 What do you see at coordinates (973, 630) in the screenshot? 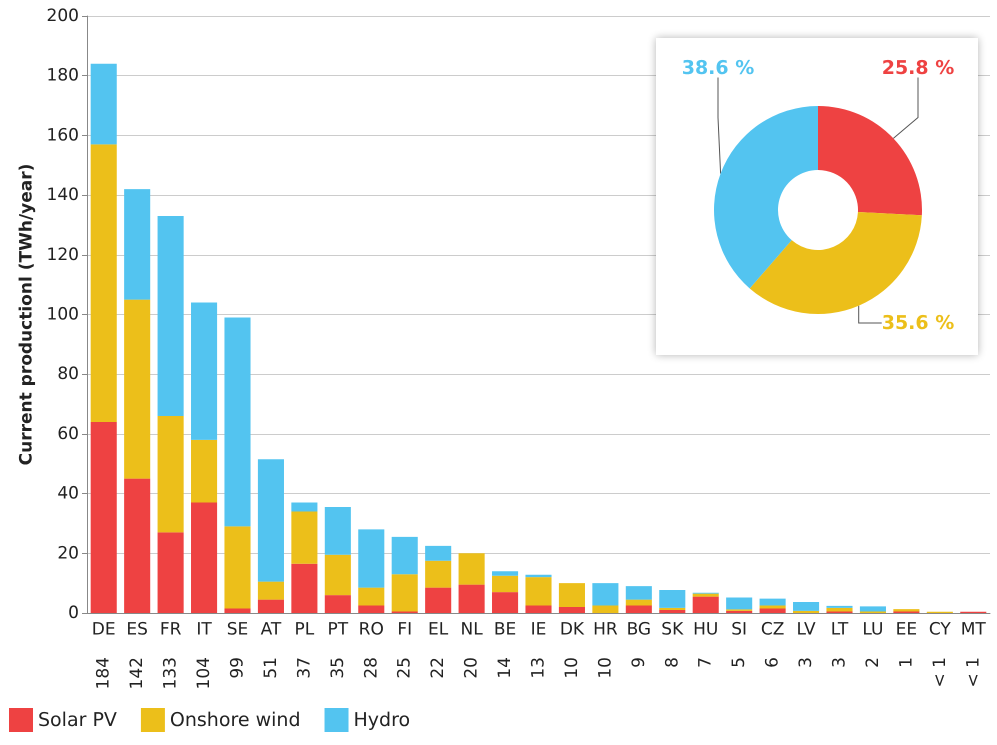
I see `x-tick-label: MT` at bounding box center [973, 630].